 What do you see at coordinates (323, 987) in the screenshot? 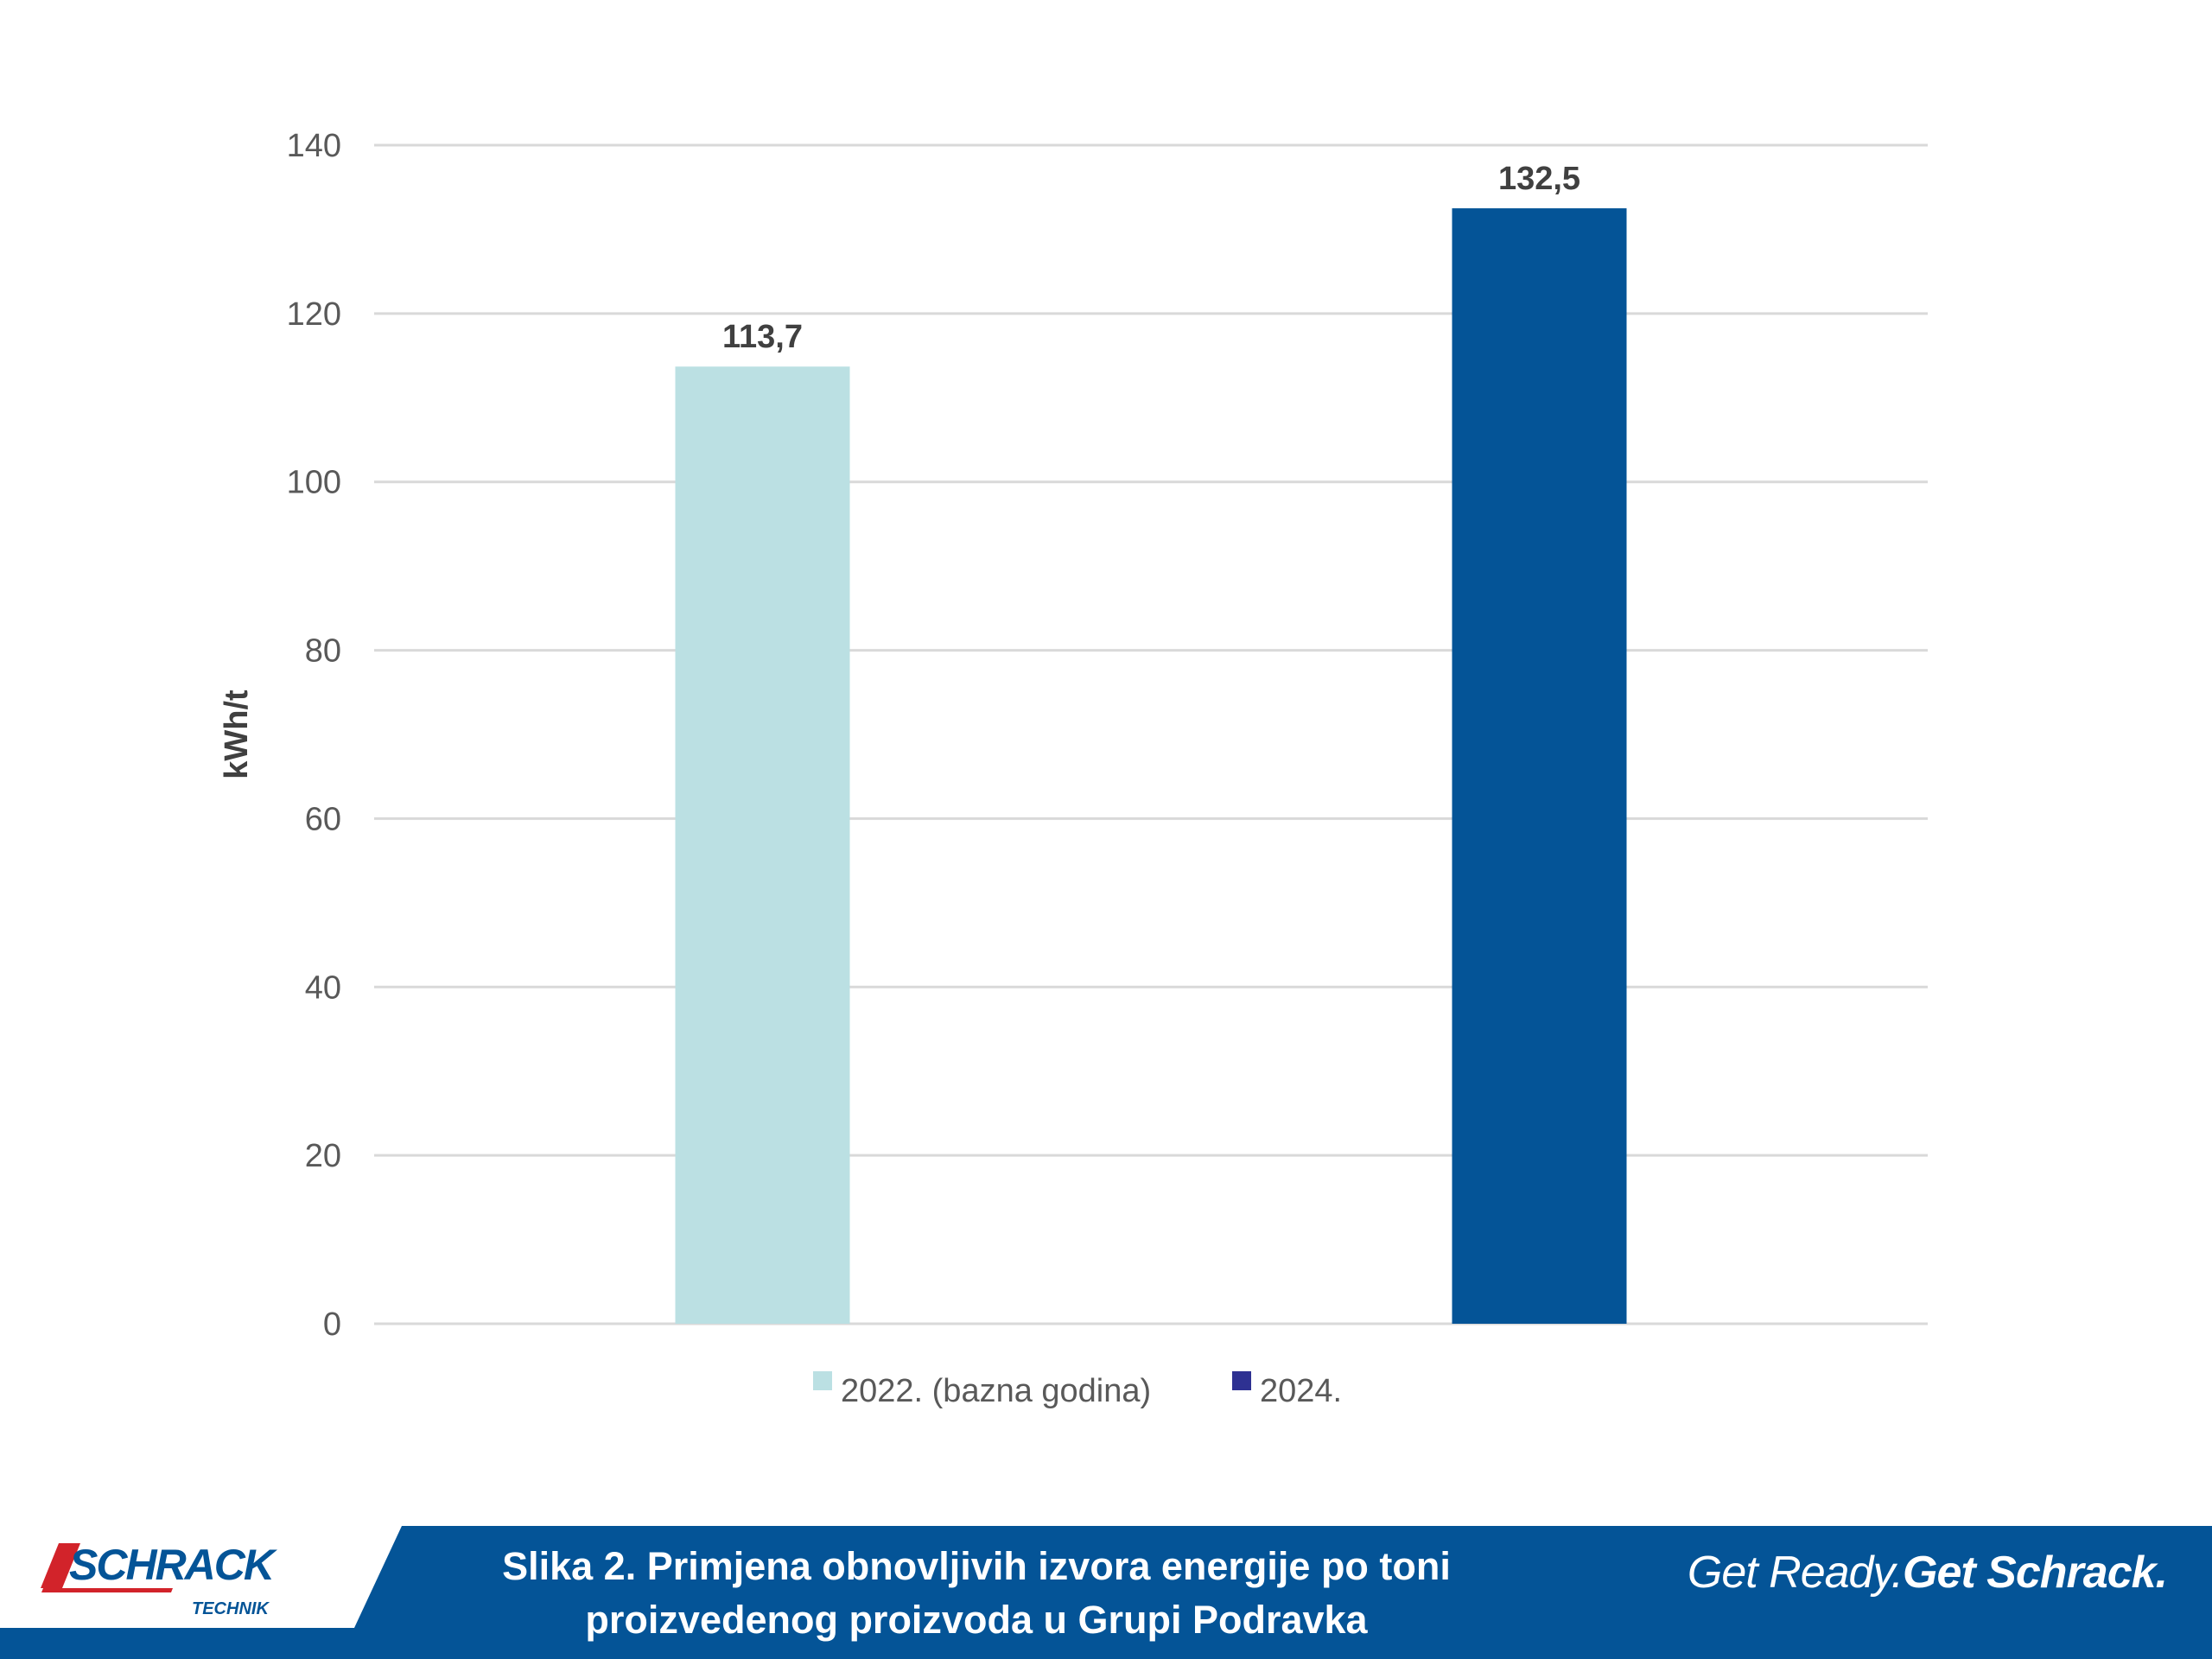
I see `y-tick-label: 40` at bounding box center [323, 987].